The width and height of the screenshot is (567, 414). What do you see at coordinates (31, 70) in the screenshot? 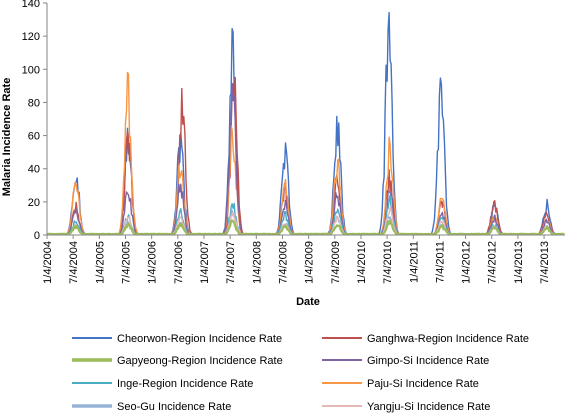
I see `y-tick-label: 100` at bounding box center [31, 70].